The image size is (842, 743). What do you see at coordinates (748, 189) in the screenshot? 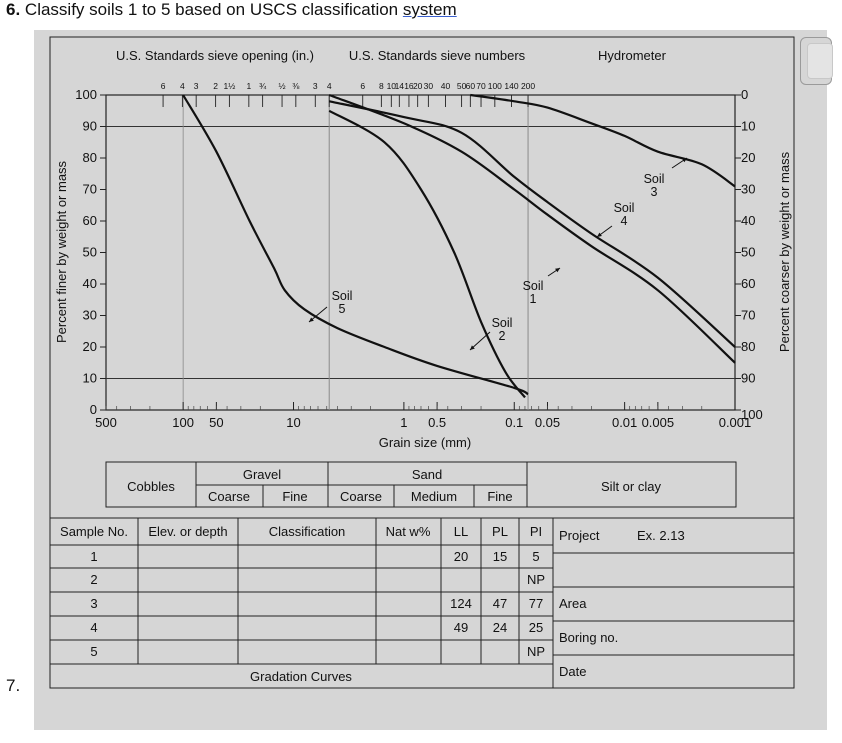
I see `y-tick-label-right: 30` at bounding box center [748, 189].